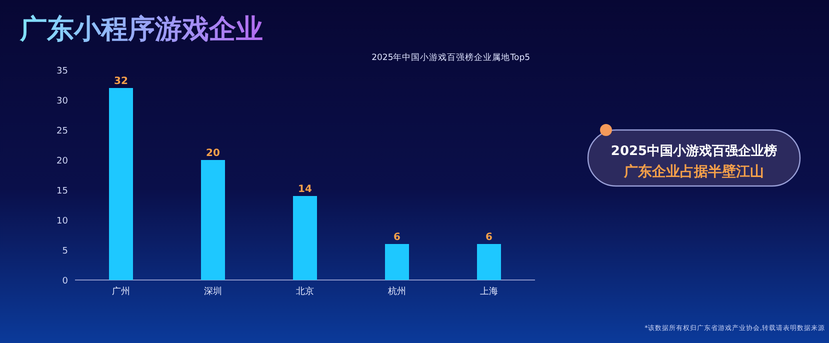 Image resolution: width=829 pixels, height=343 pixels. Describe the element at coordinates (141, 29) in the screenshot. I see `chart-title: 广东小程序游戏企业` at that location.